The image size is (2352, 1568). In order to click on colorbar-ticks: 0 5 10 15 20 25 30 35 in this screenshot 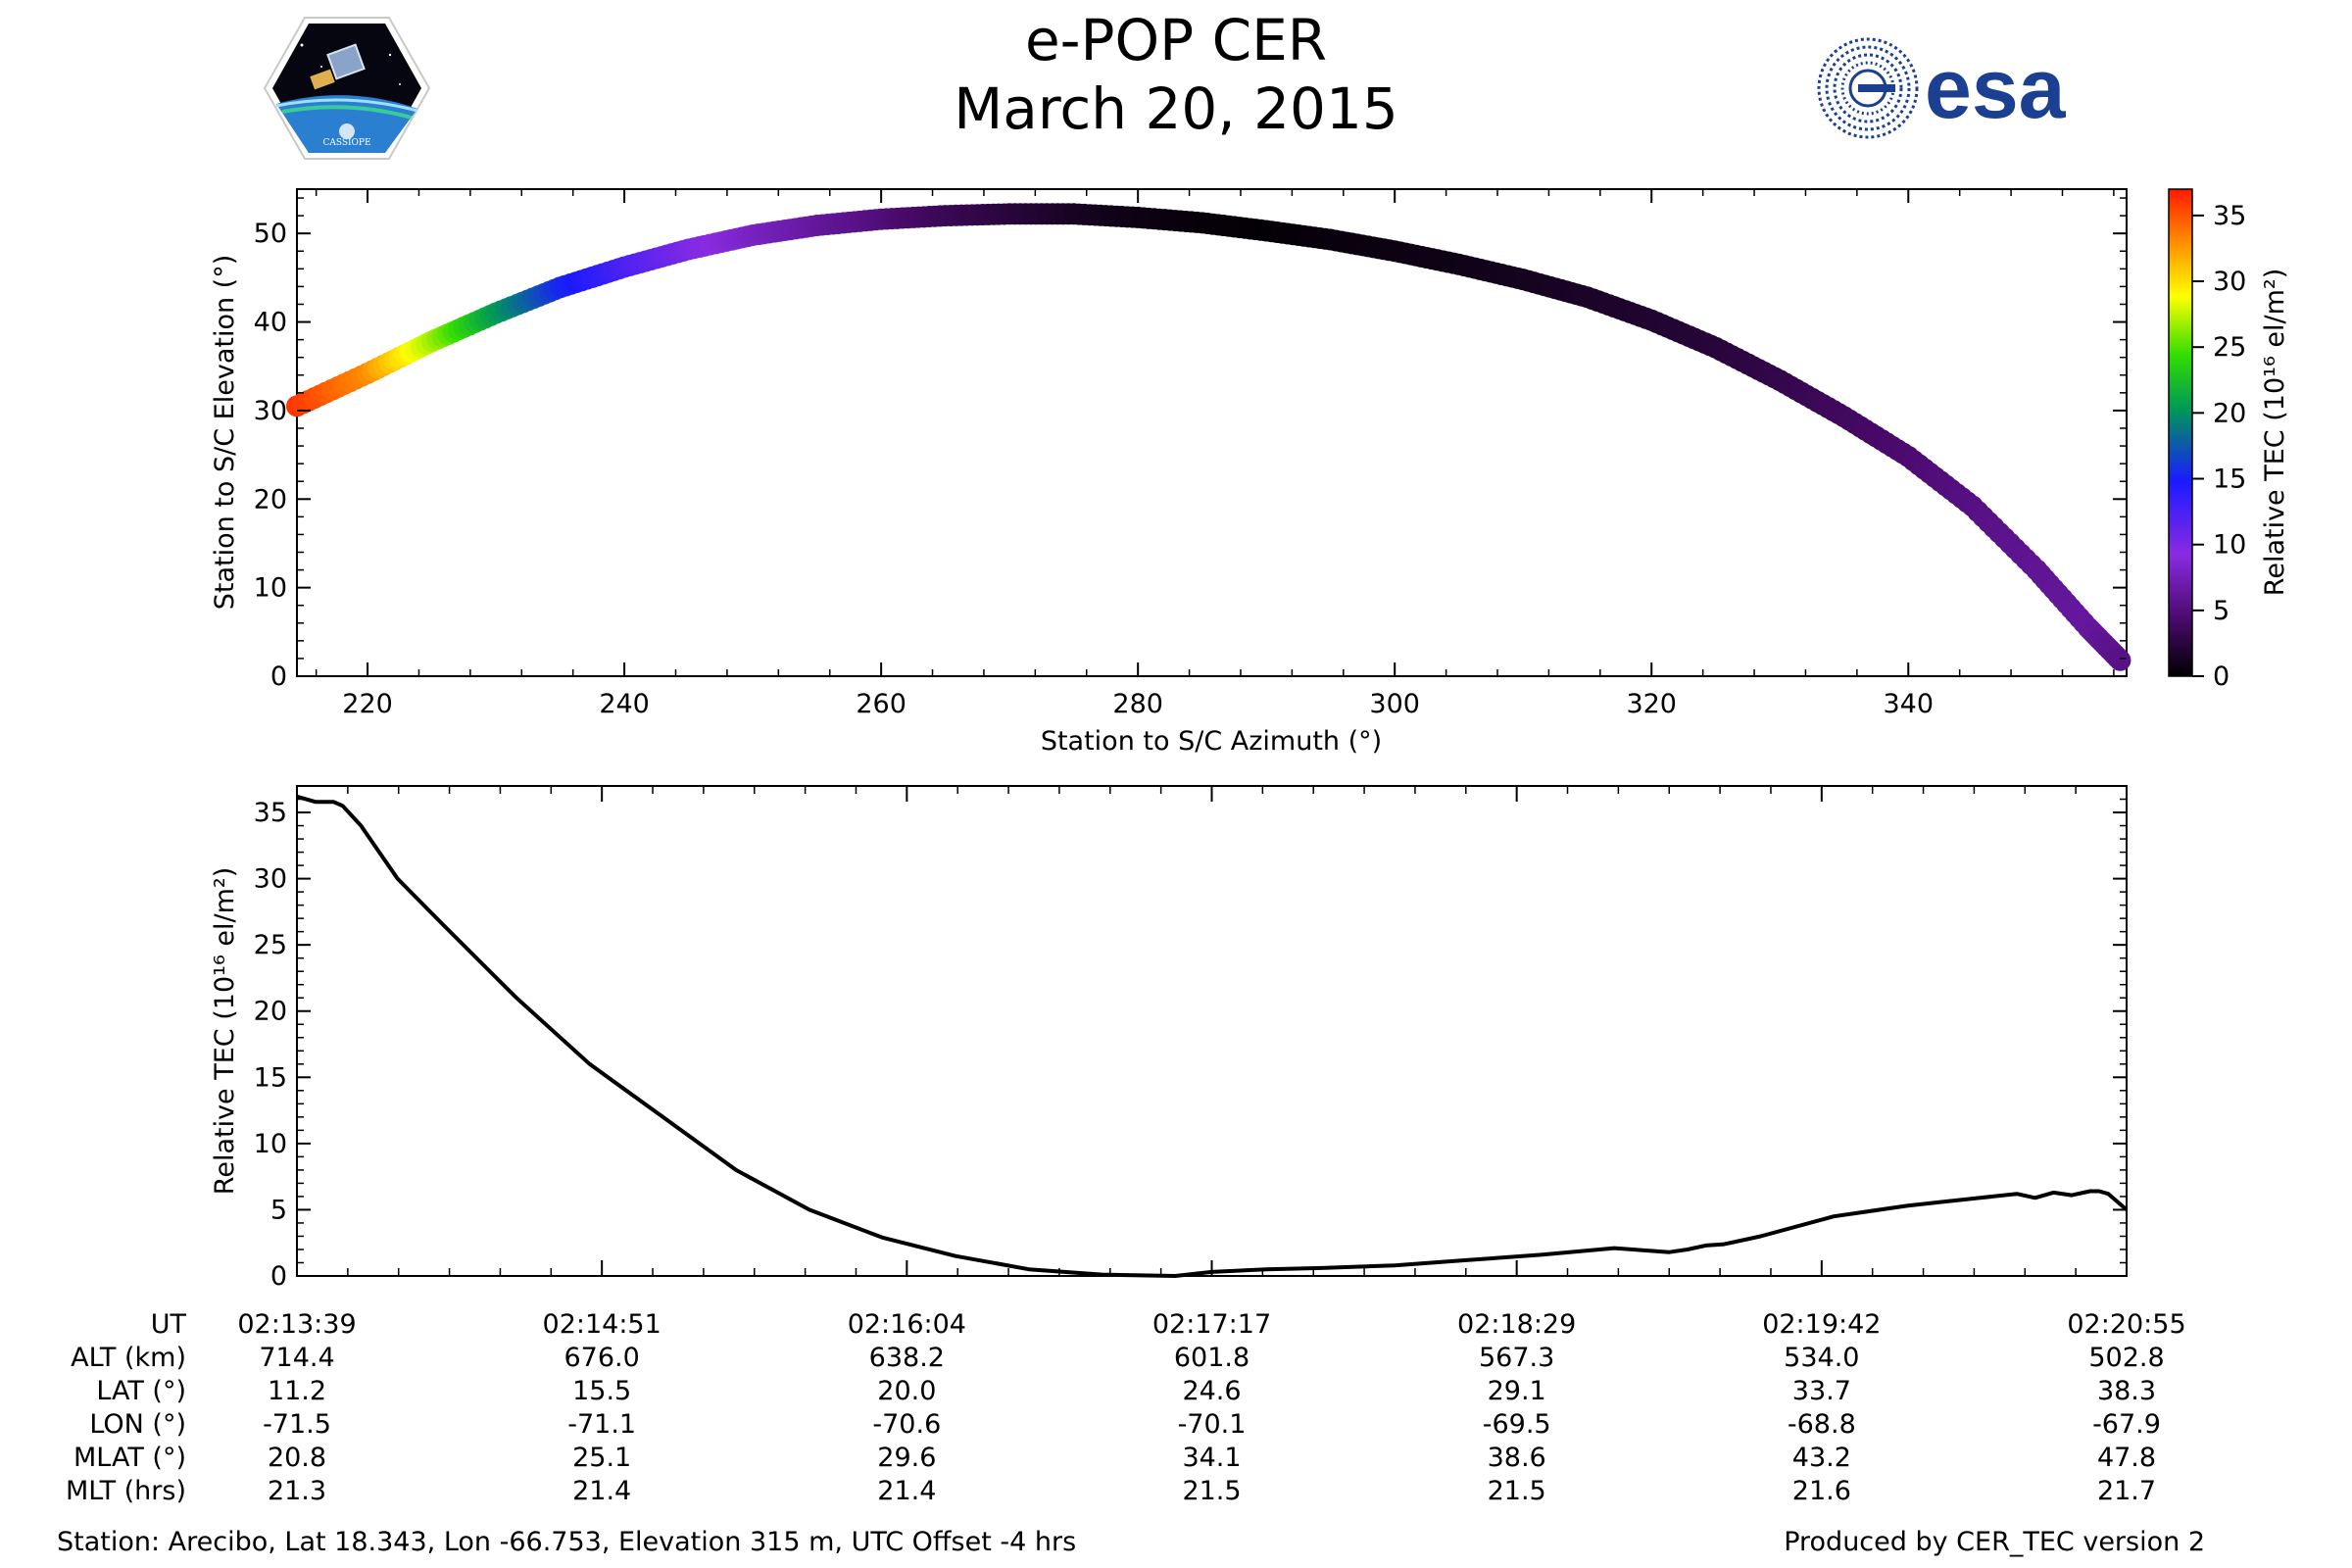, I will do `click(2219, 446)`.